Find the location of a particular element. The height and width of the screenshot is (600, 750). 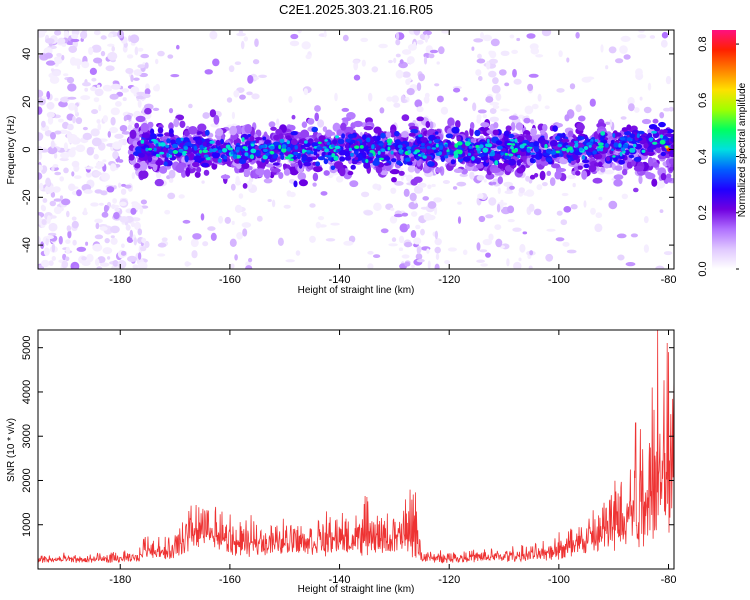

colorbar-tick-label: 0.4 is located at coordinates (703, 156).